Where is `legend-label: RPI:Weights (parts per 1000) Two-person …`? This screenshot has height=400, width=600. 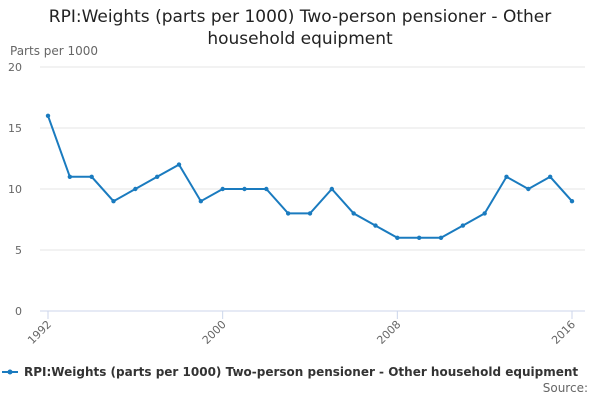 legend-label: RPI:Weights (parts per 1000) Two-person … is located at coordinates (301, 372).